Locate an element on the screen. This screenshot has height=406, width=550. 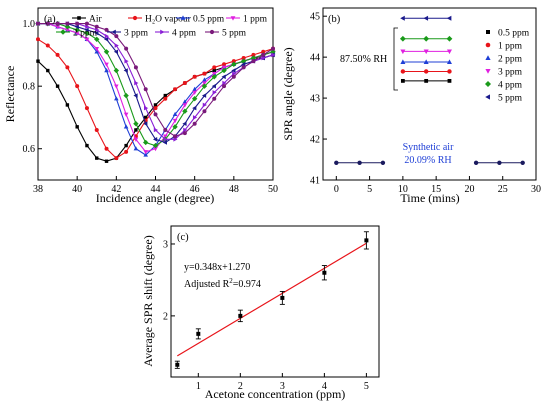
a-y-tick-label: 0.6 is located at coordinates (29, 149).